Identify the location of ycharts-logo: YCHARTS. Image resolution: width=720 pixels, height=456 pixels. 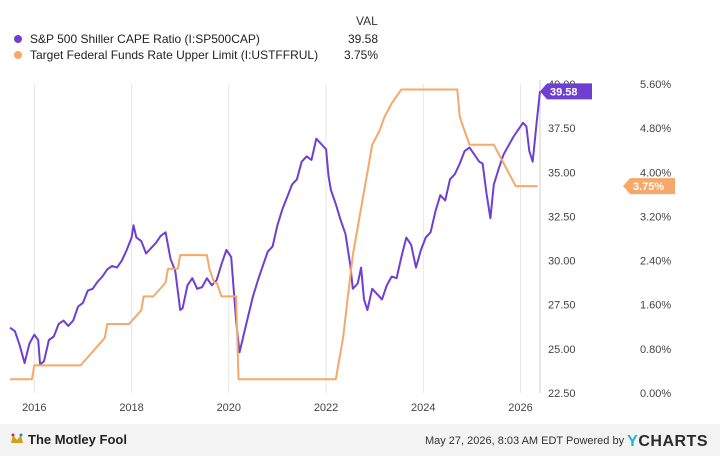
(667, 441).